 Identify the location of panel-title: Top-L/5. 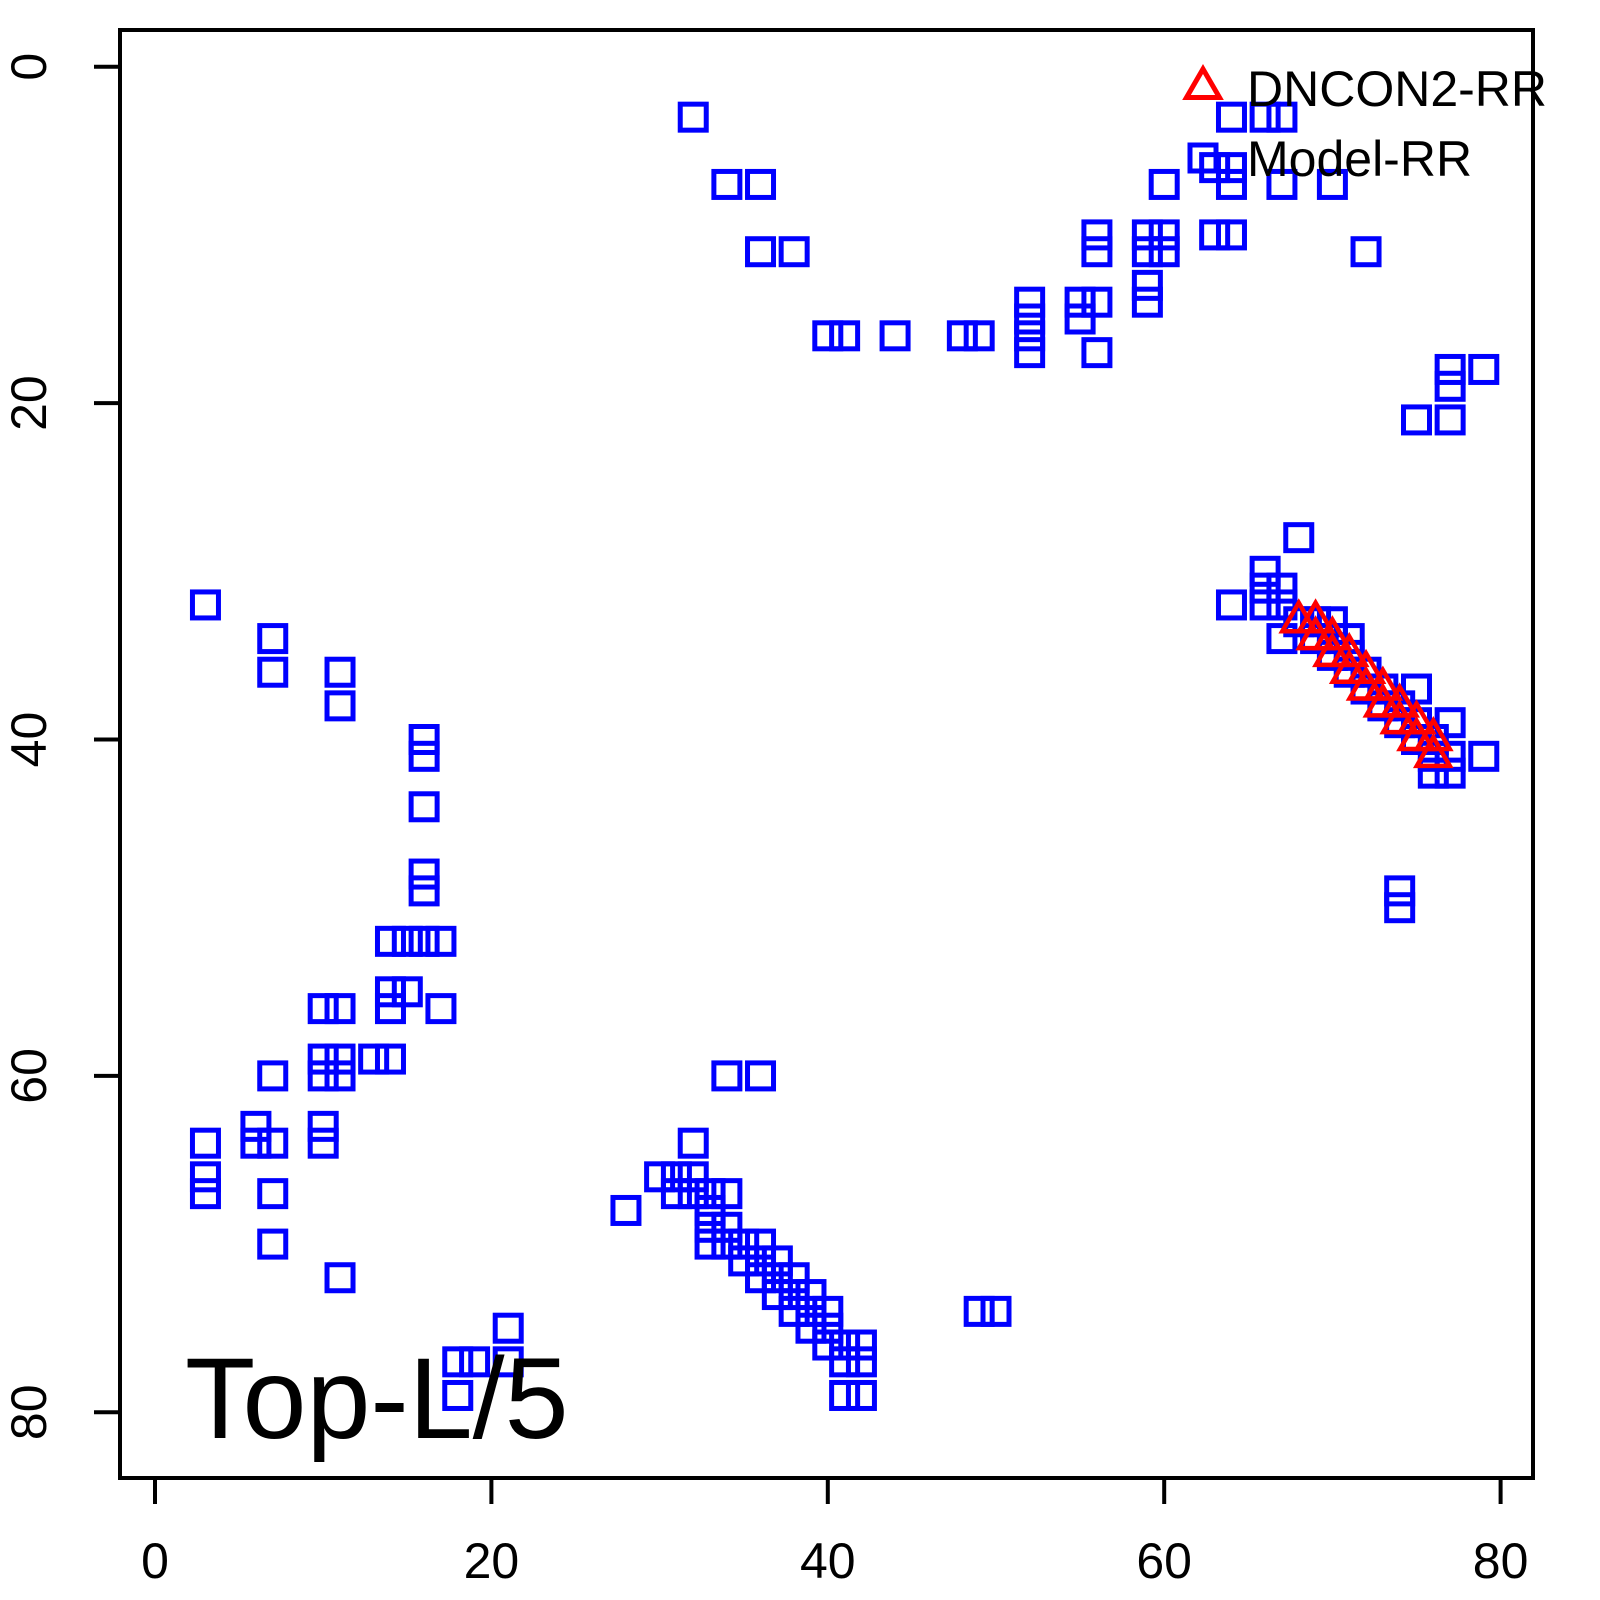
(377, 1399).